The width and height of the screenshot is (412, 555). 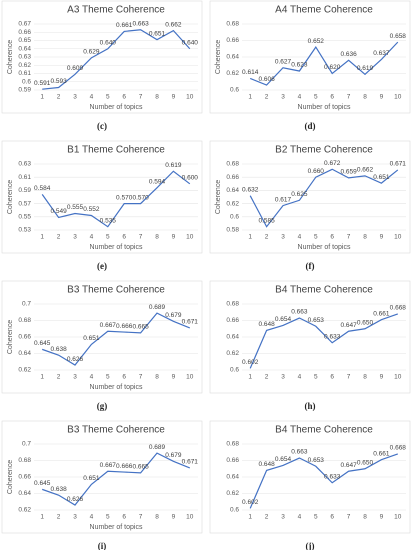 I want to click on data-label: 0.663, so click(x=299, y=312).